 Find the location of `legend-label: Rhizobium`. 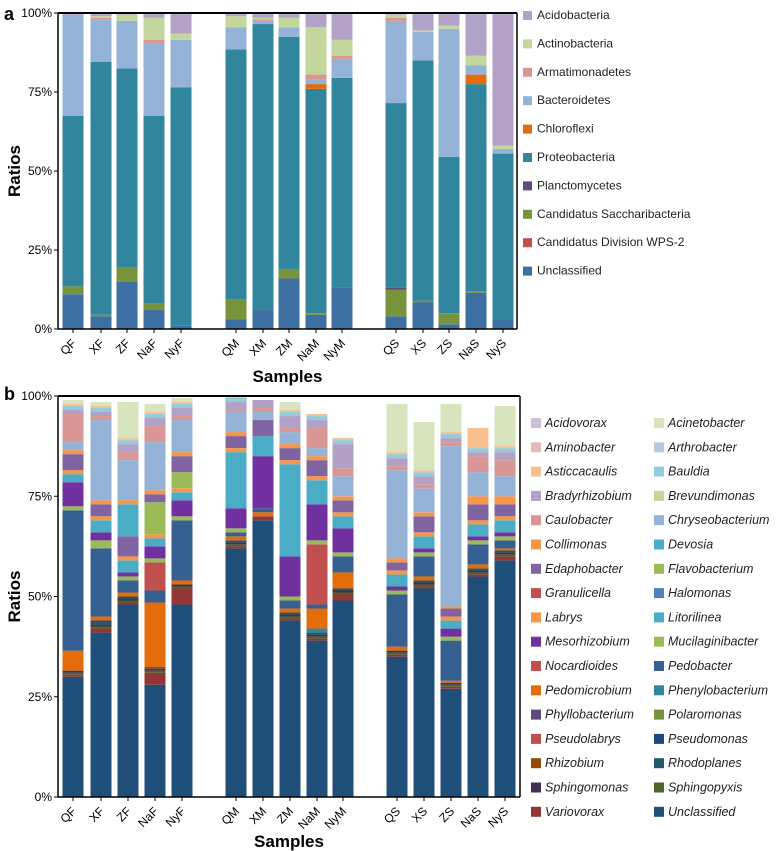

legend-label: Rhizobium is located at coordinates (574, 763).